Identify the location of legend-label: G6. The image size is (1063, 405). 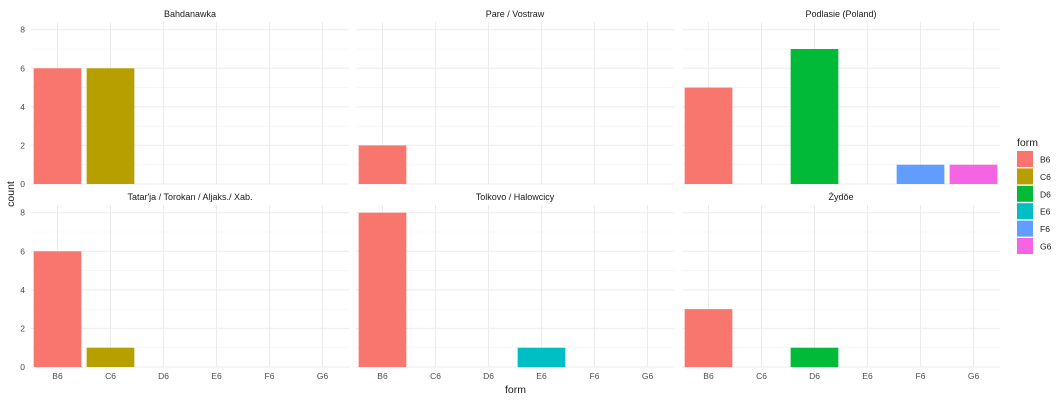
(1046, 247).